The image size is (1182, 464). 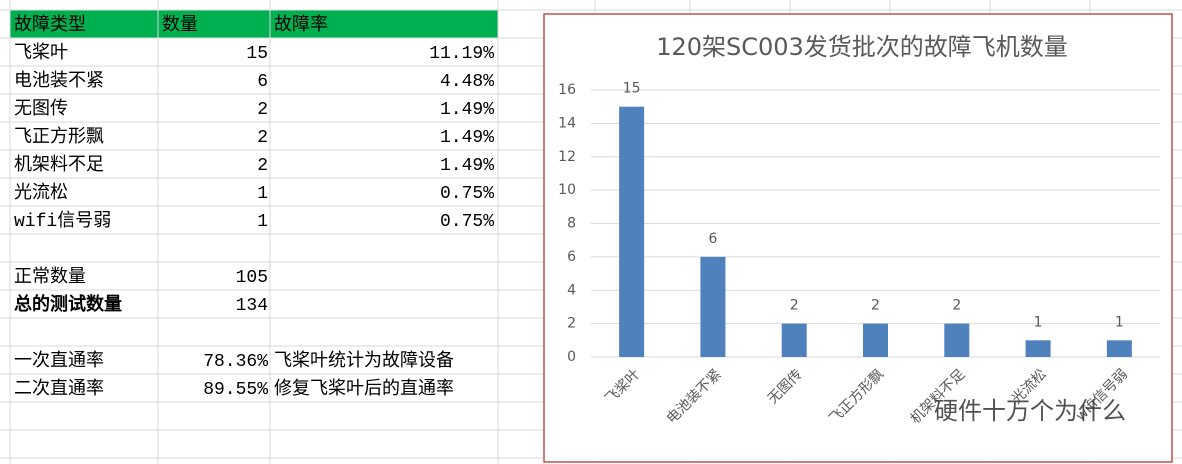 I want to click on cell: 15, so click(x=257, y=54).